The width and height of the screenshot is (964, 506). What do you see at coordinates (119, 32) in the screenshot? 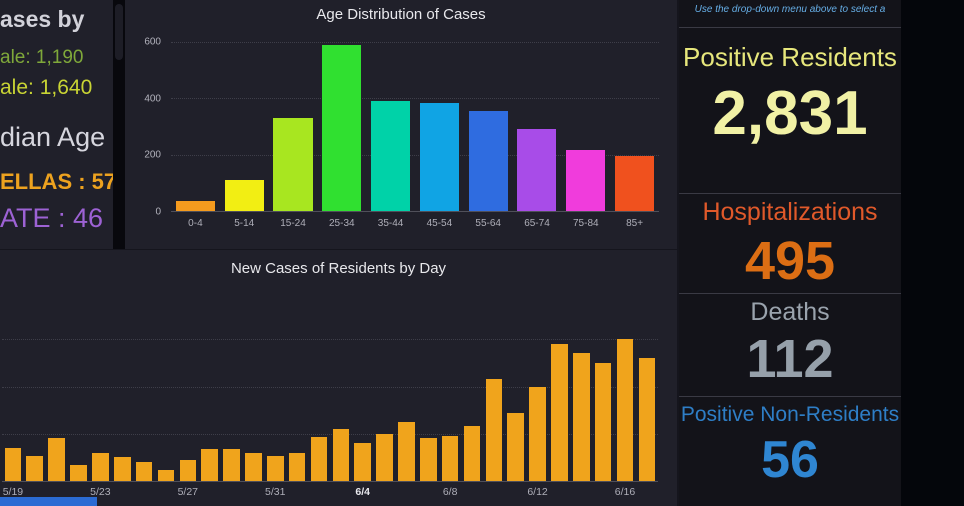
I see `scrollbar-thumb` at bounding box center [119, 32].